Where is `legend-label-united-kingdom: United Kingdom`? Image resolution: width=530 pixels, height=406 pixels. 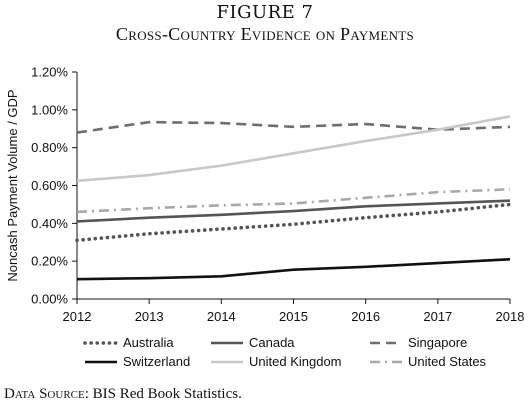 legend-label-united-kingdom: United Kingdom is located at coordinates (295, 361).